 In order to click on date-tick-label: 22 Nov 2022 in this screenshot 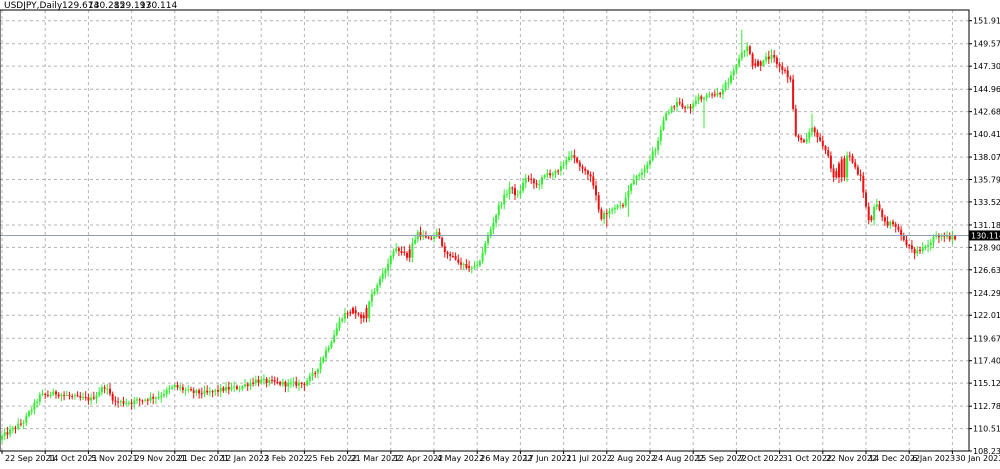, I will do `click(851, 458)`.